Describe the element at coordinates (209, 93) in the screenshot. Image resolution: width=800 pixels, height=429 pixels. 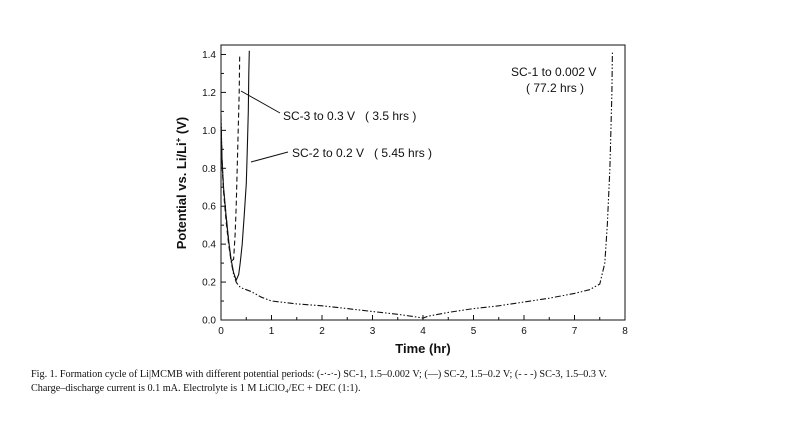
I see `y-tick-label: 1.2` at that location.